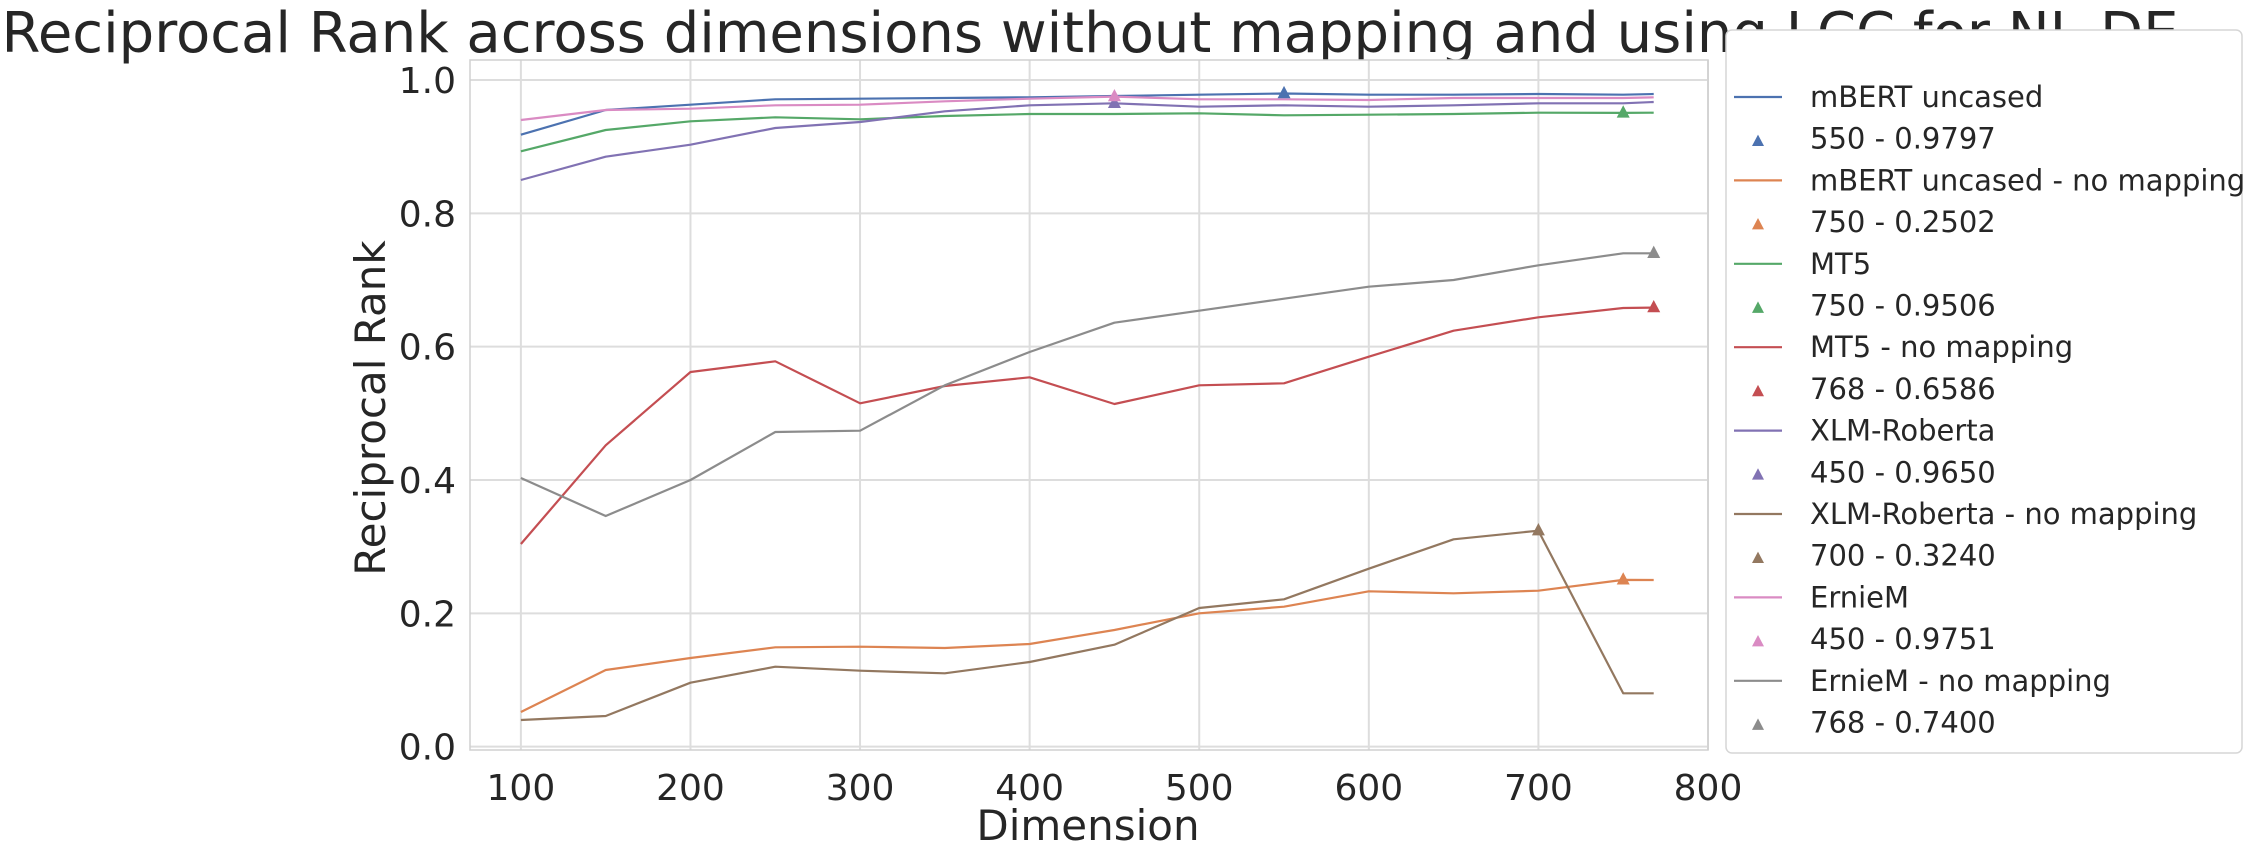 The height and width of the screenshot is (858, 2249). I want to click on legend-label: 450 - 0.9650, so click(1903, 472).